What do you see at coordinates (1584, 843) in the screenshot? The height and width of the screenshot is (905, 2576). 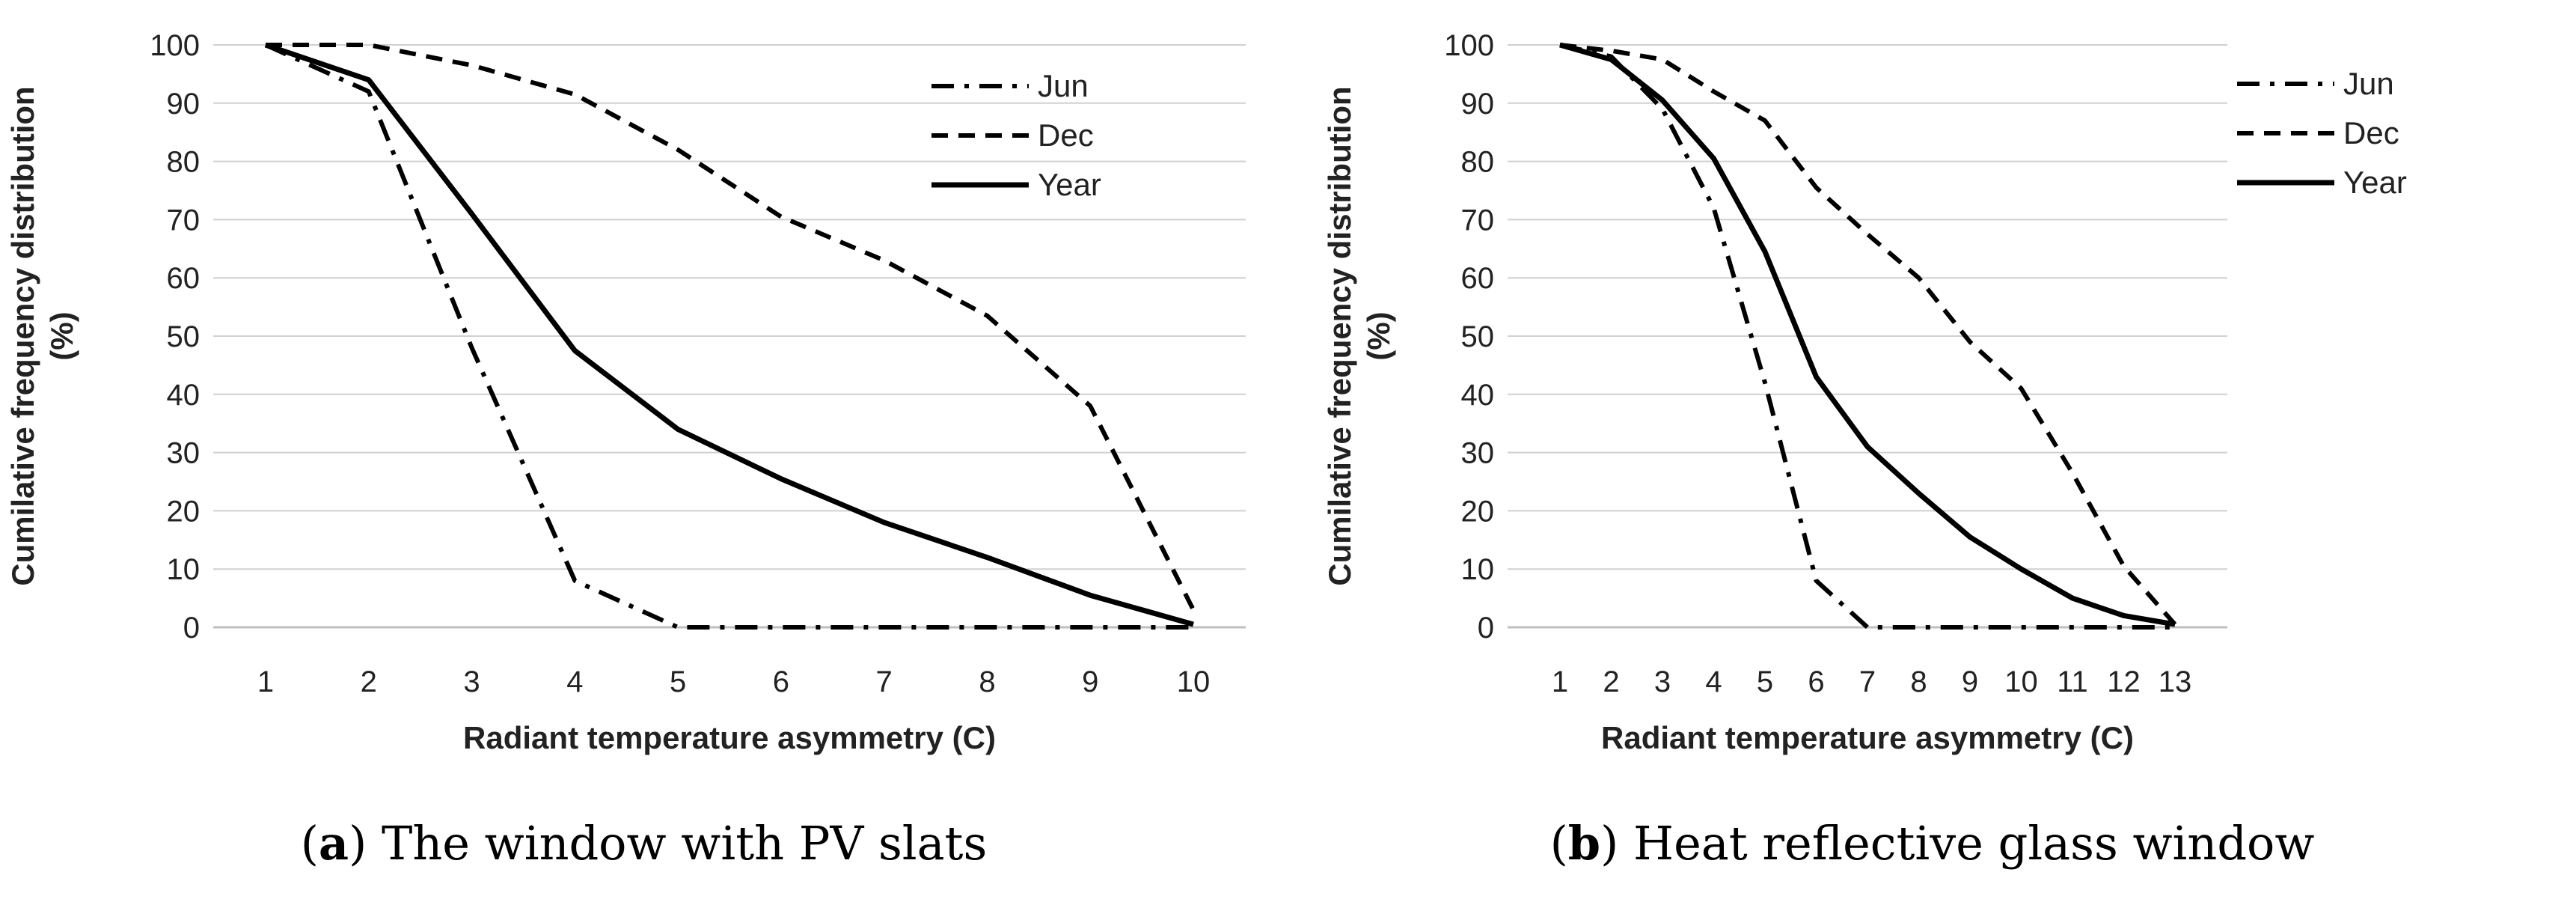 I see `panel-label-b: b` at bounding box center [1584, 843].